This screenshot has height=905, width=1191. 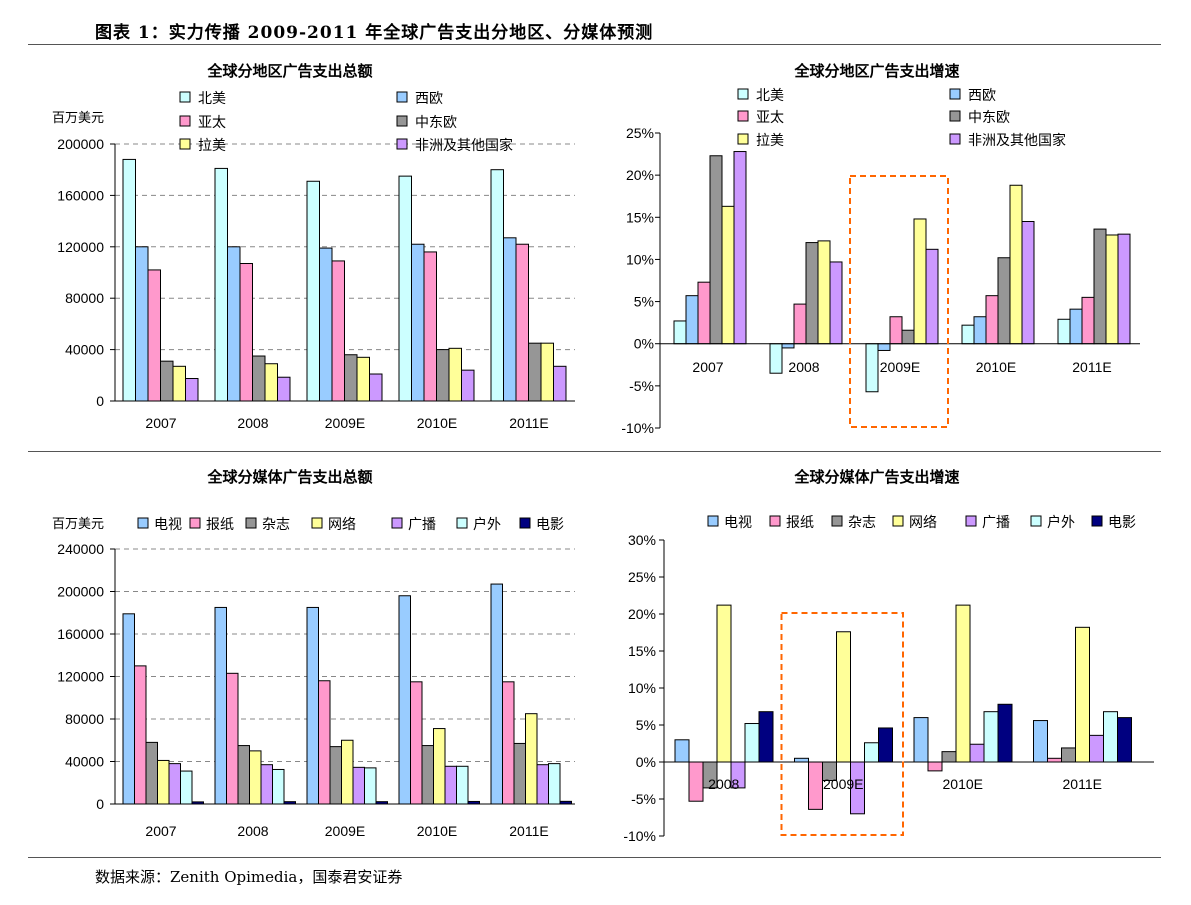 I want to click on legend-label: 中东欧, so click(x=436, y=123).